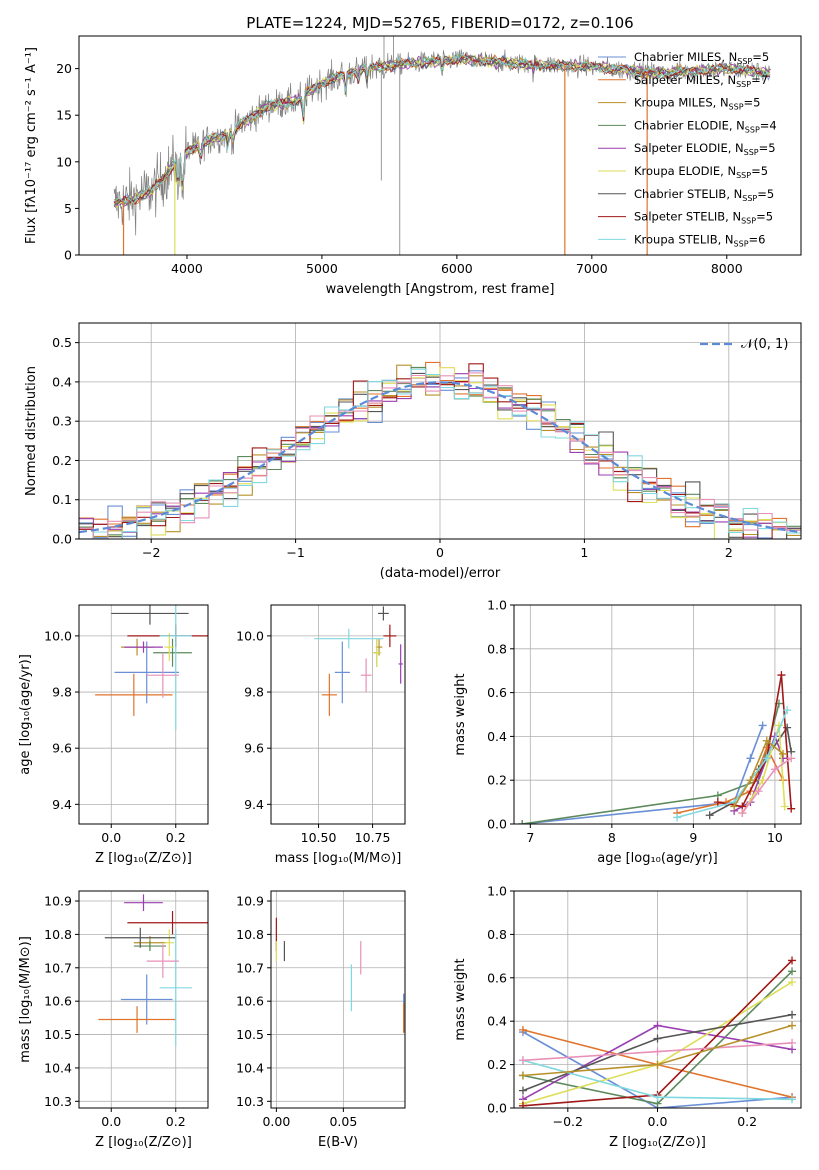 This screenshot has height=1170, width=819. I want to click on normal-curve, so click(440, 457).